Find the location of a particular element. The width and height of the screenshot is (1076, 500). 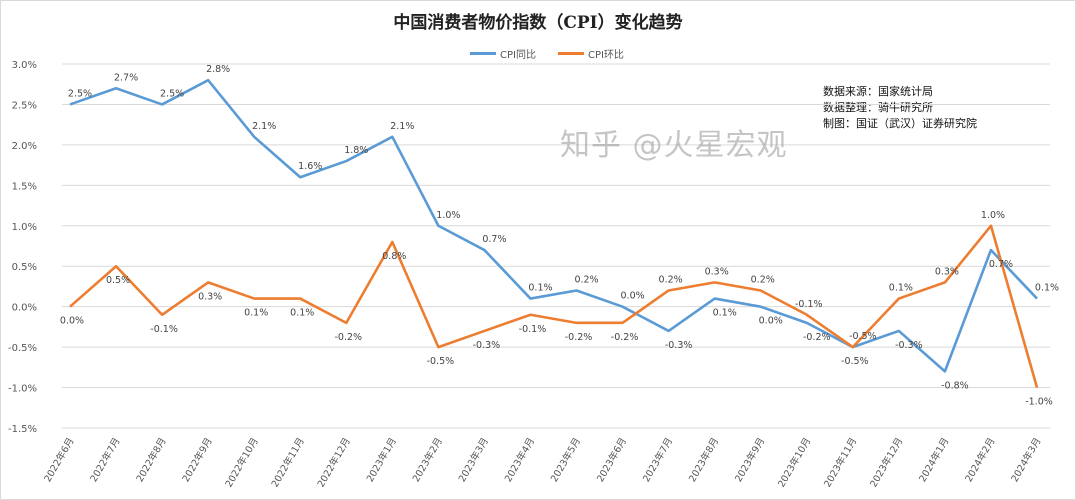

x-tick-label: 2024年1月 is located at coordinates (933, 460).